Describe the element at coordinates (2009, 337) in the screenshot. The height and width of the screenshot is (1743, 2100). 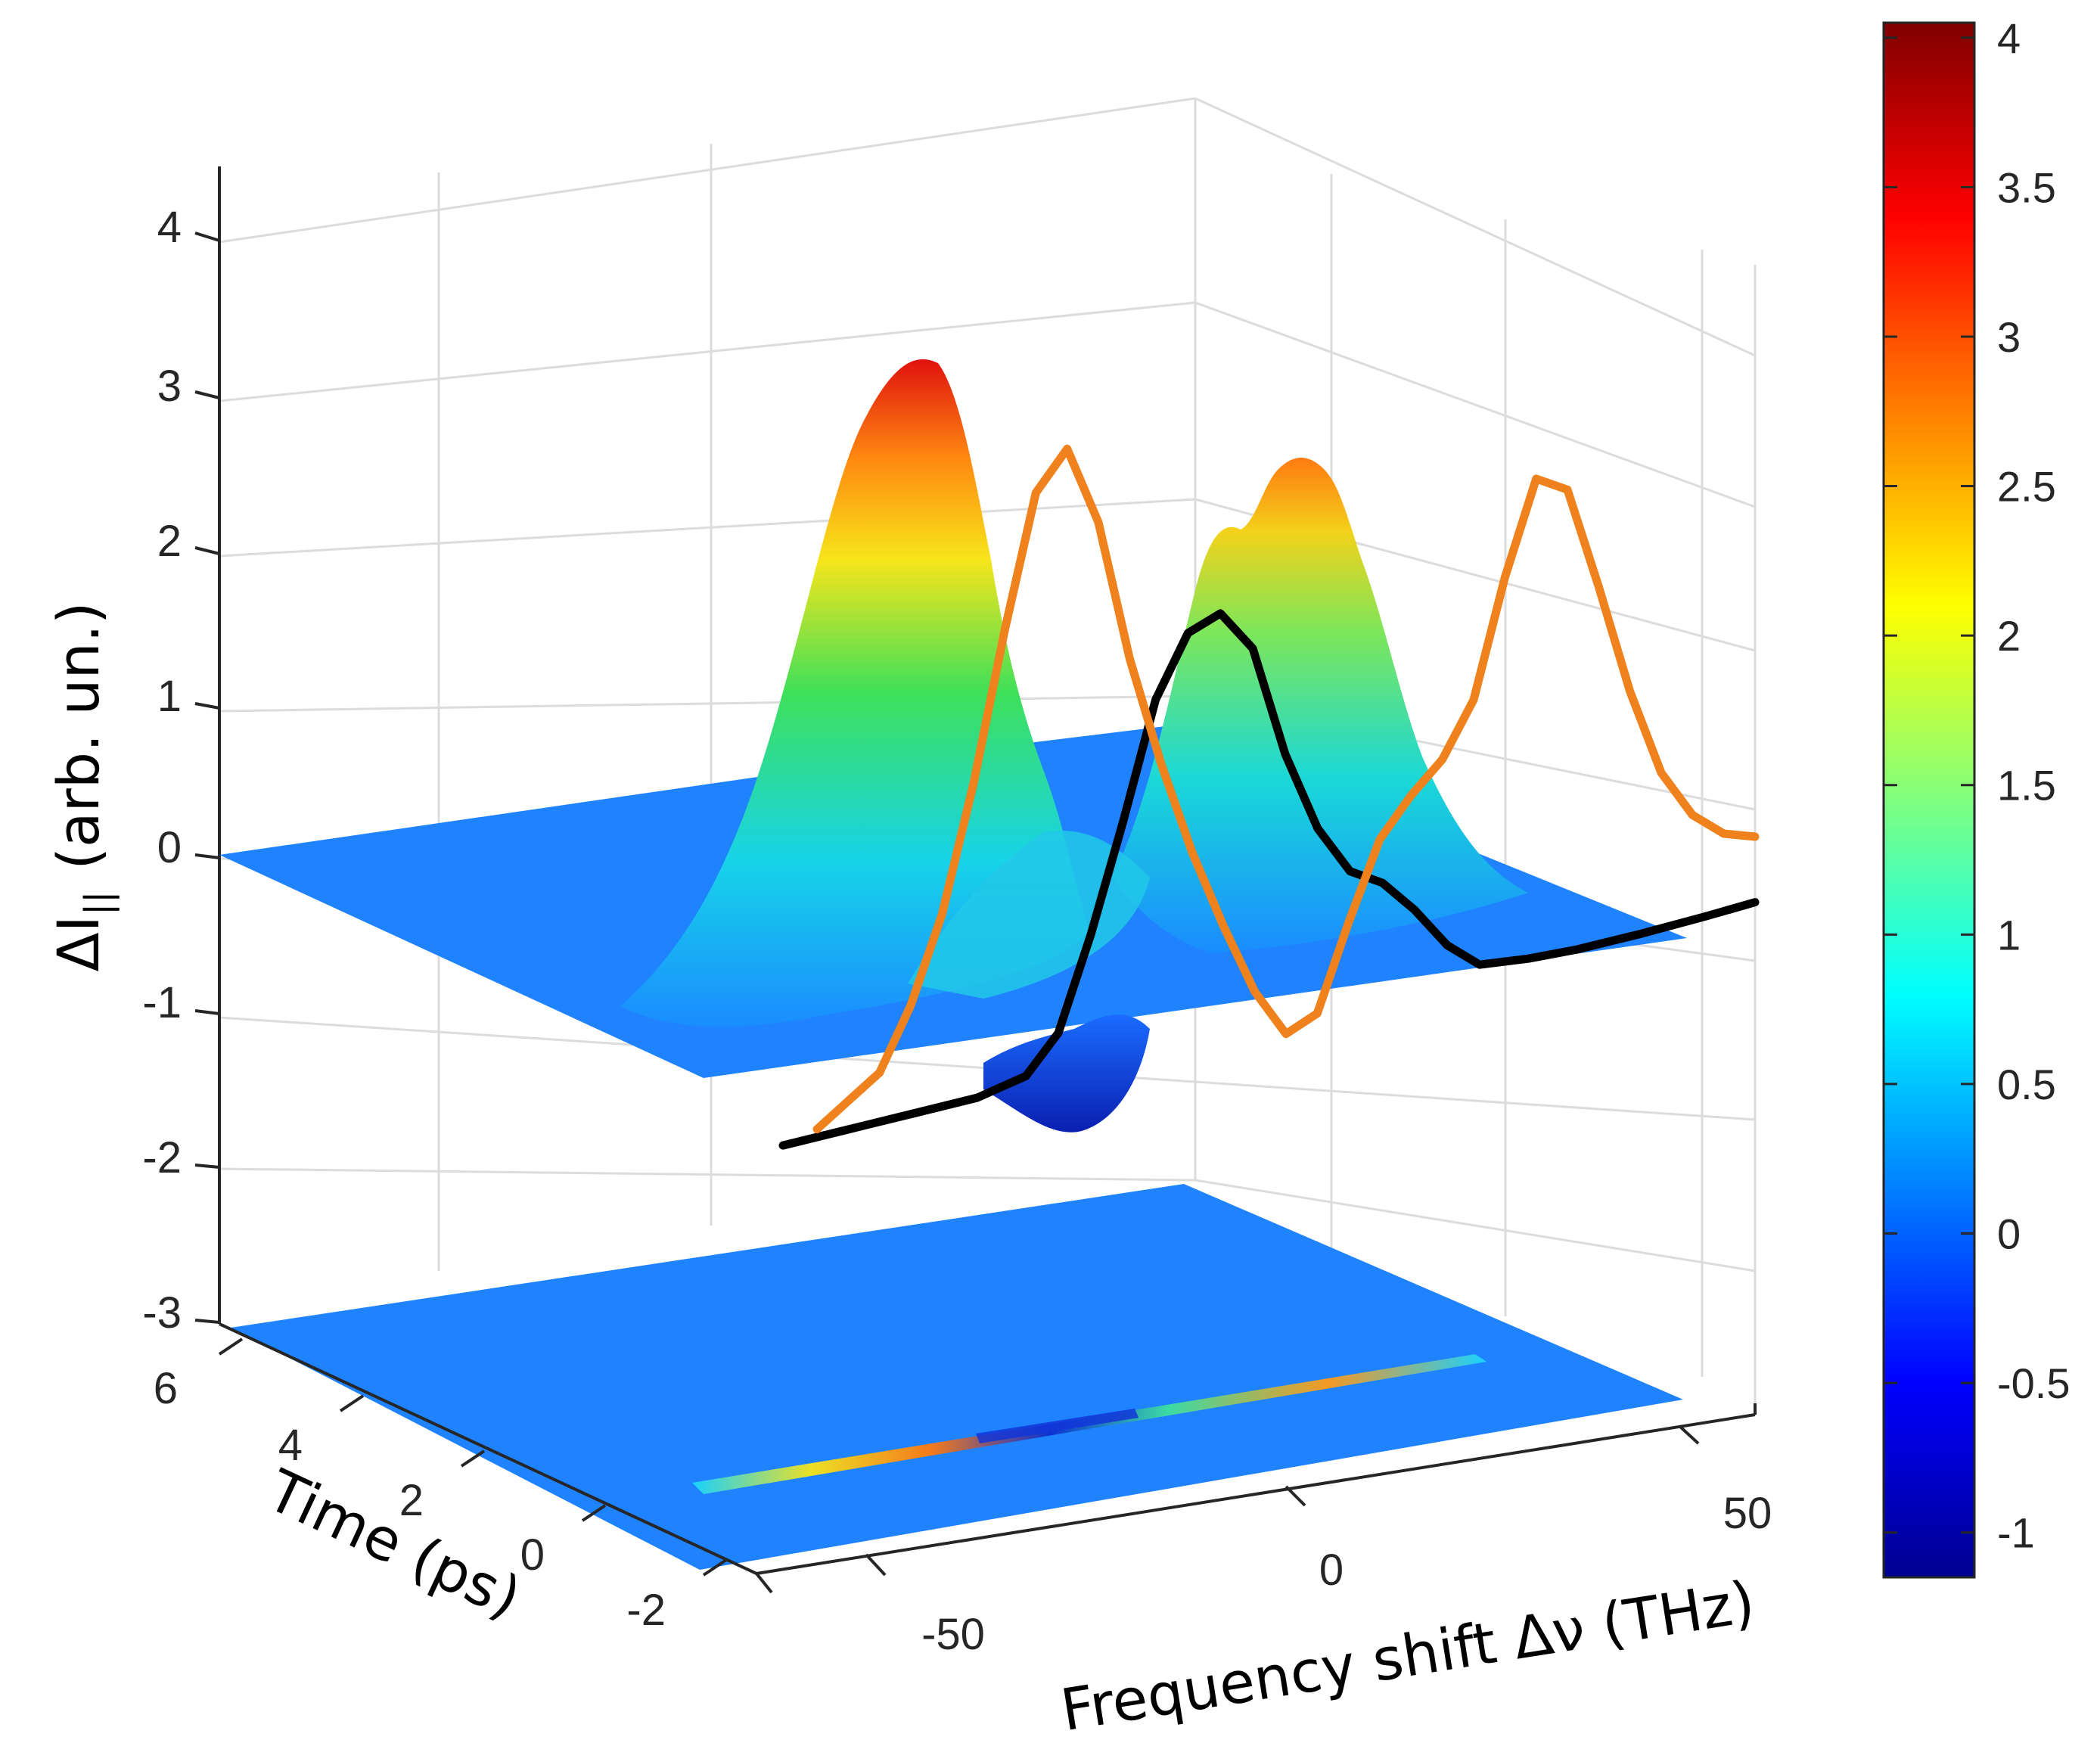
I see `colorbar-tick-label: 3` at that location.